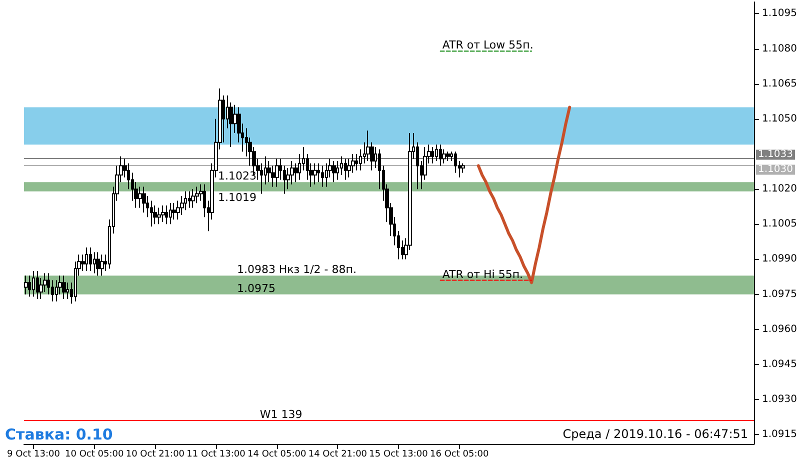  Describe the element at coordinates (780, 294) in the screenshot. I see `y-tick-label: 1.0975` at that location.